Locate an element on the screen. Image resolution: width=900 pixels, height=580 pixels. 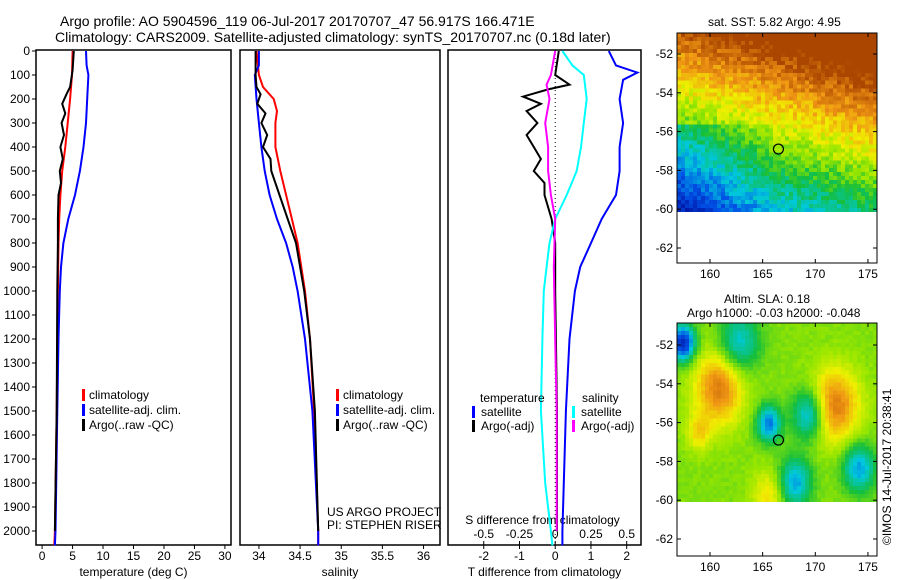
x-tick-label: 10 is located at coordinates (103, 556).